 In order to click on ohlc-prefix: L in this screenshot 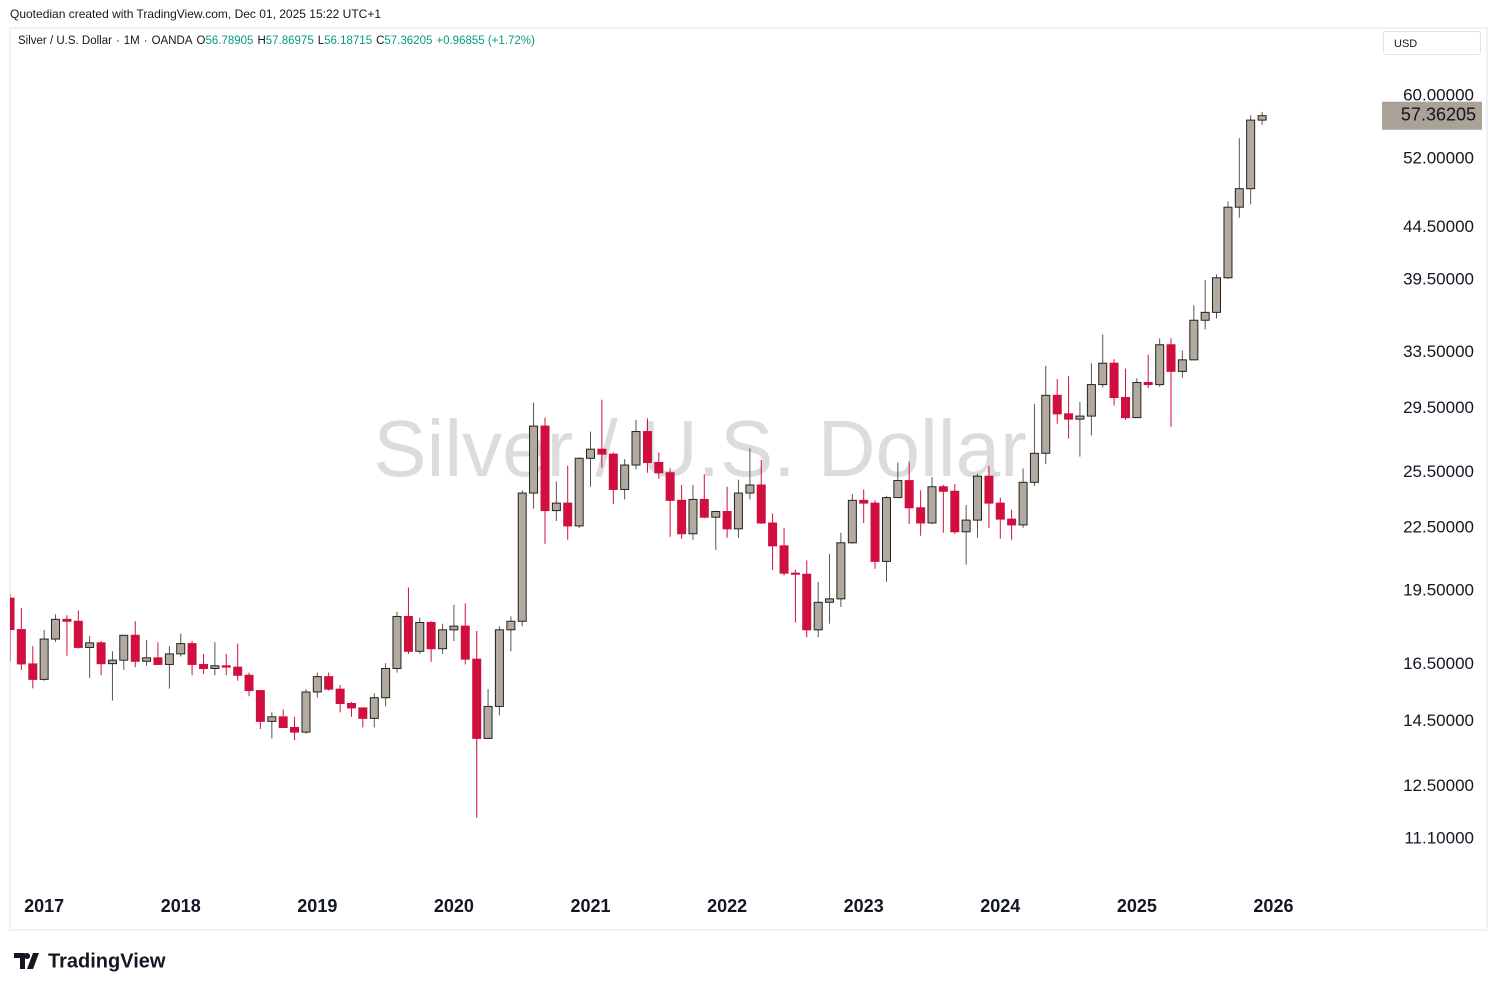, I will do `click(321, 41)`.